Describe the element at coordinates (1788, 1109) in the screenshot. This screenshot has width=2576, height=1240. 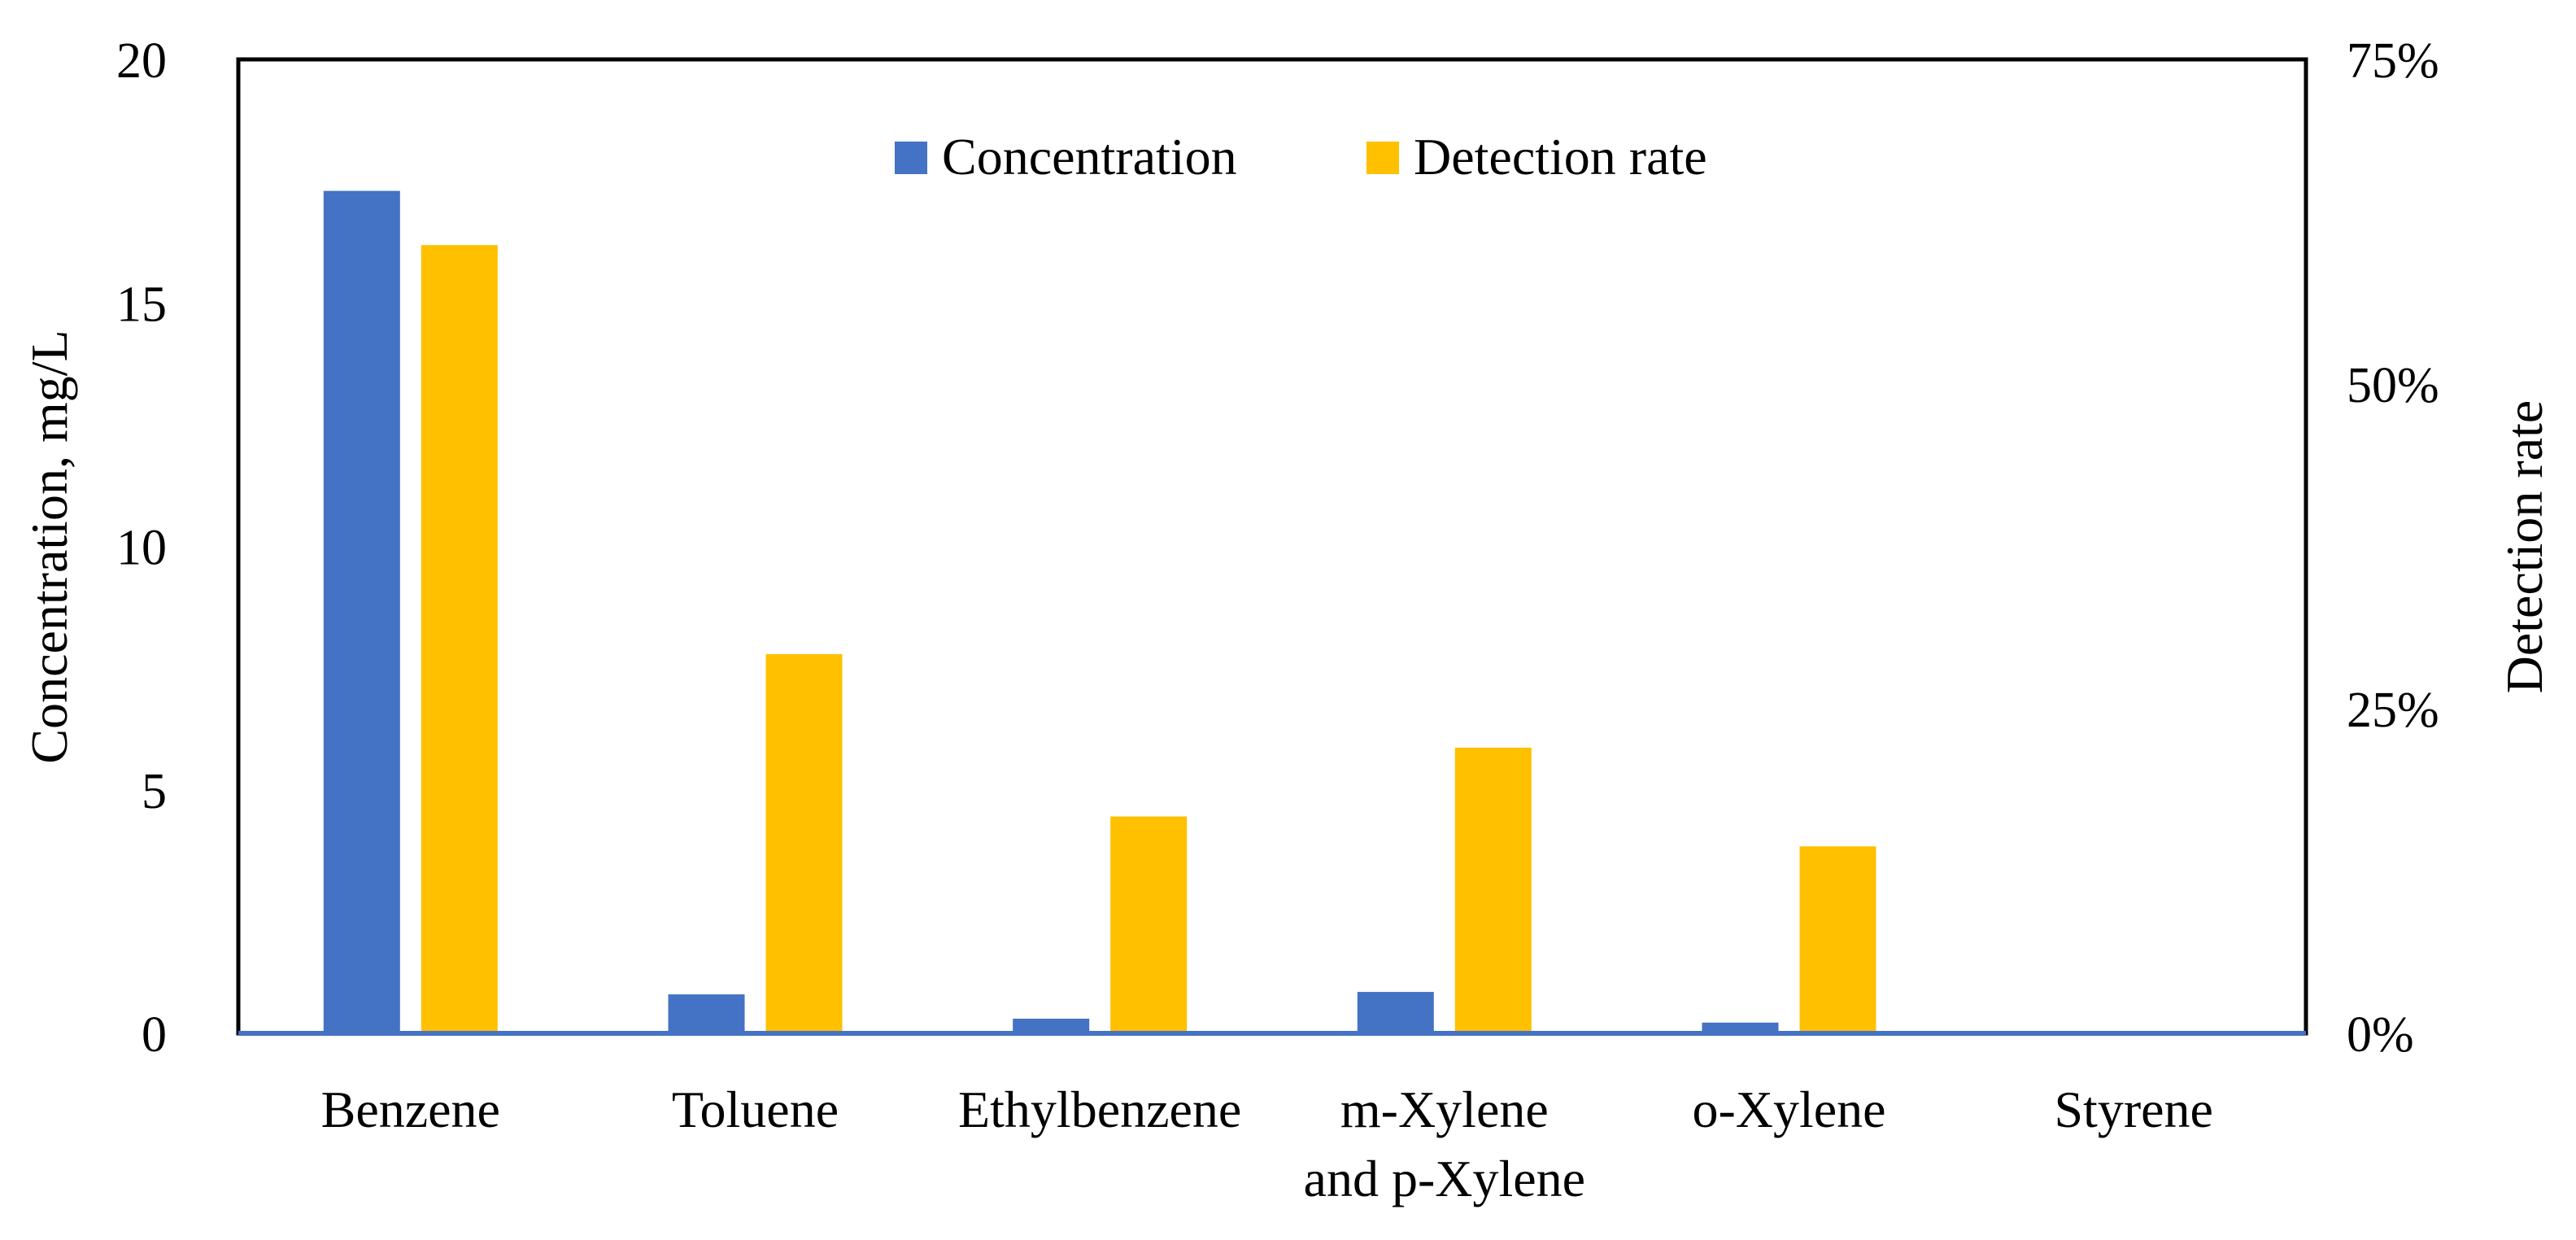
I see `x-tick-label: o-Xylene` at that location.